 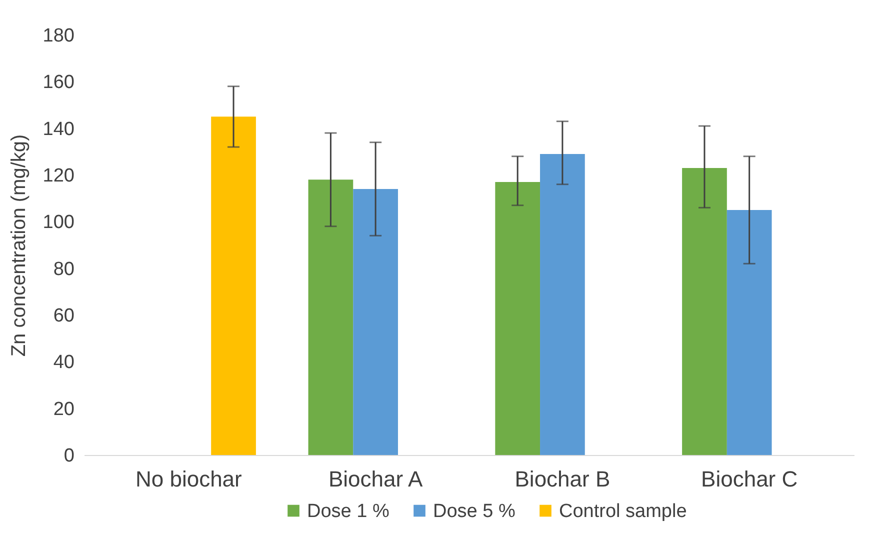 I want to click on legend-label: Dose 1 %, so click(x=348, y=511).